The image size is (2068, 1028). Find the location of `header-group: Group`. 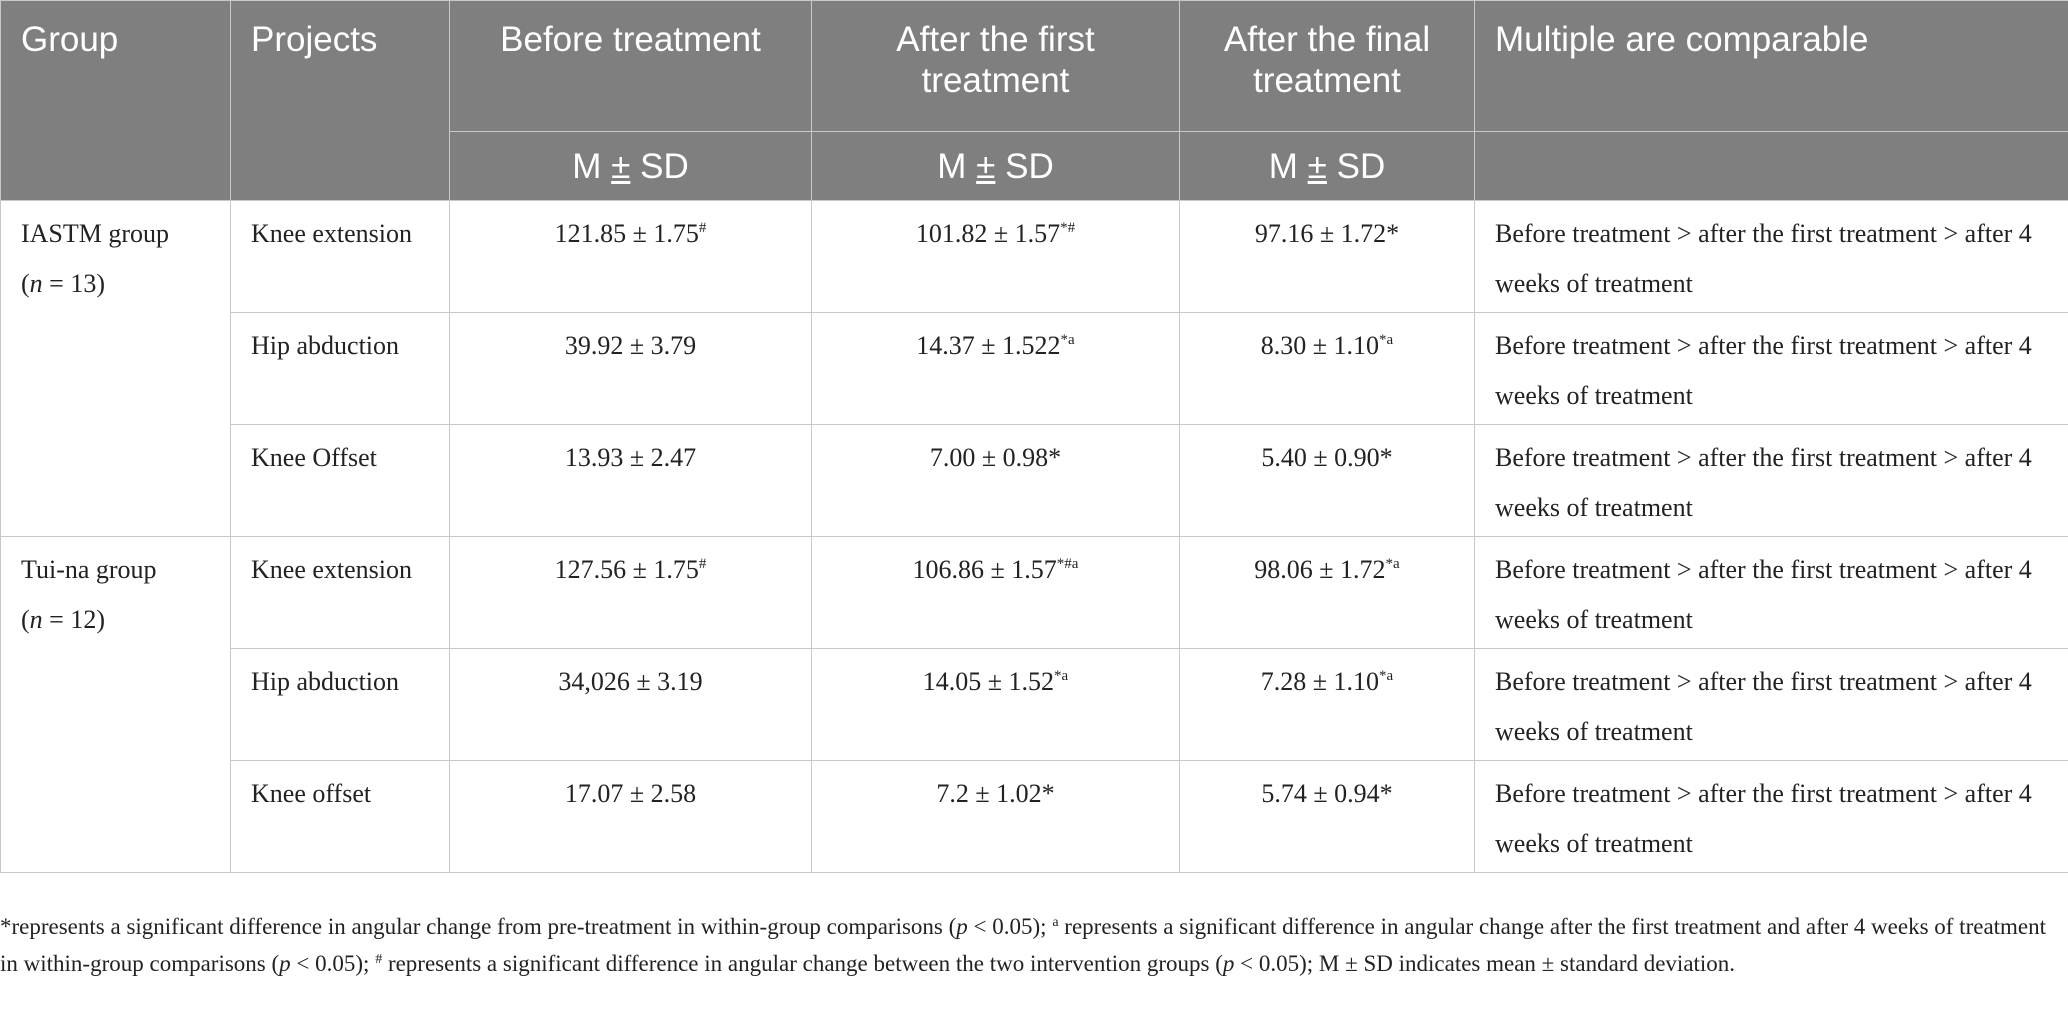

header-group: Group is located at coordinates (115, 100).